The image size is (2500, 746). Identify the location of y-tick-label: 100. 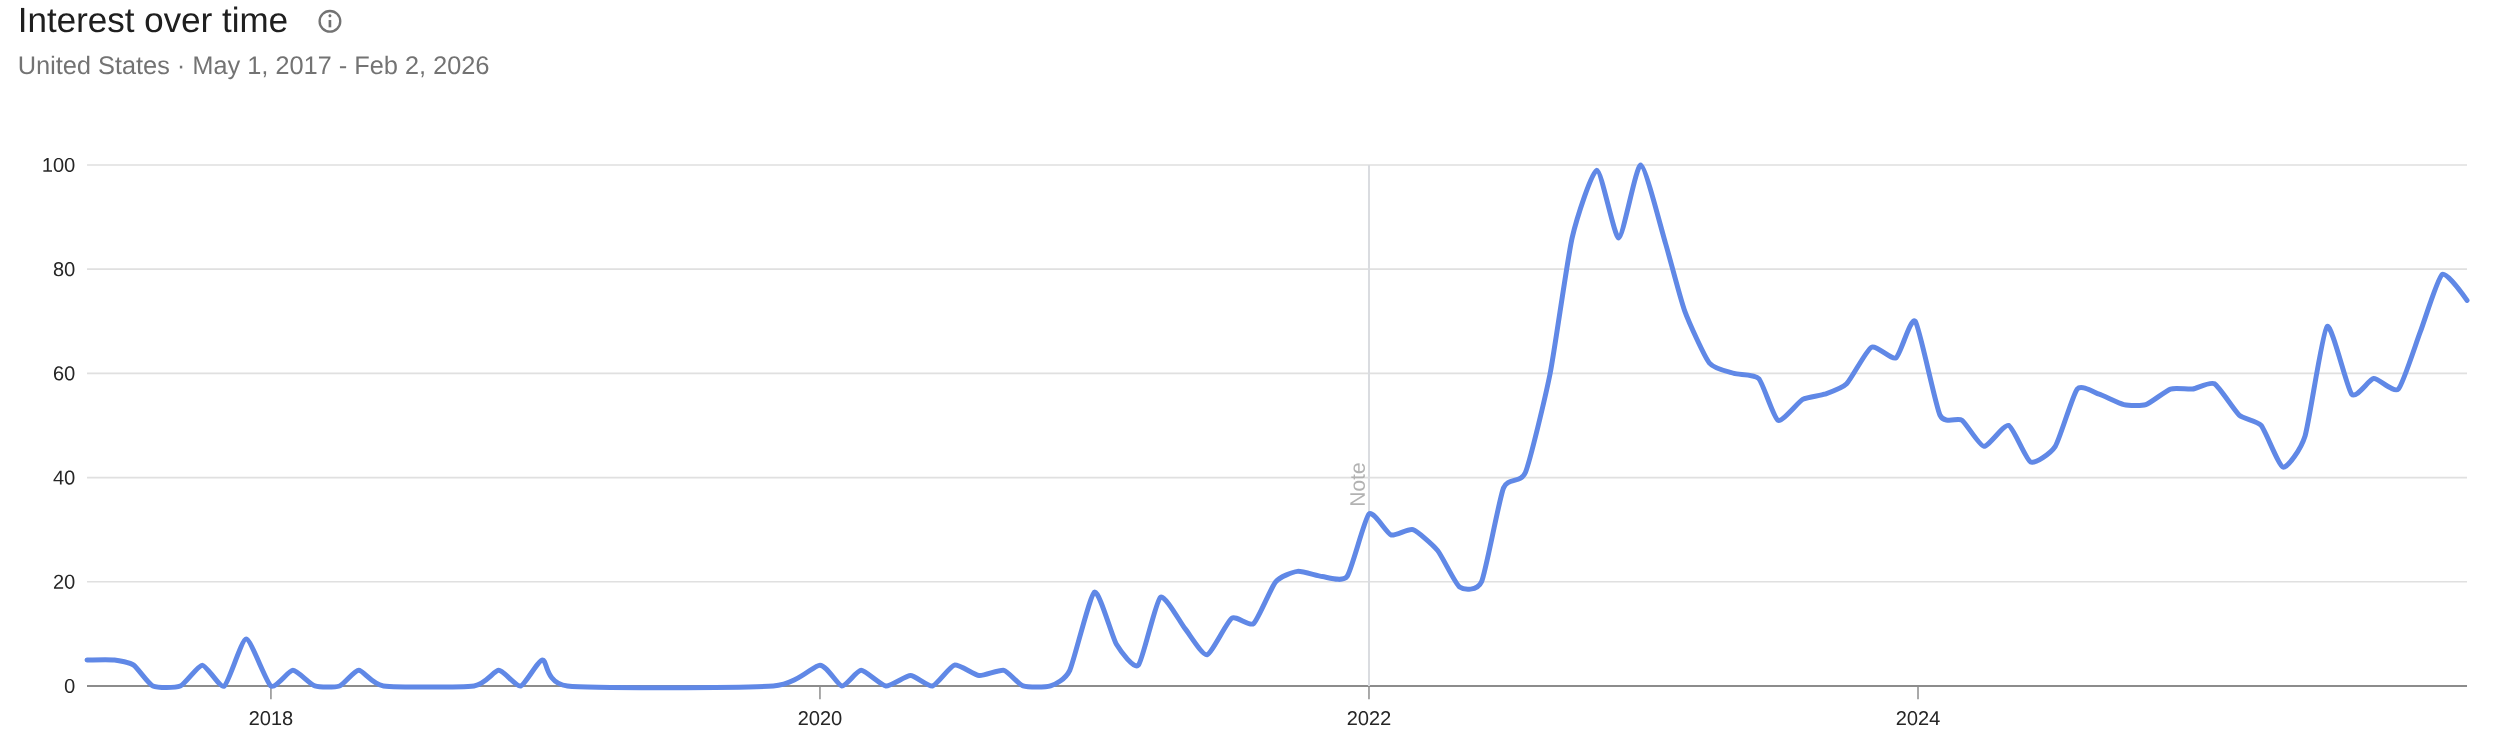
(59, 165).